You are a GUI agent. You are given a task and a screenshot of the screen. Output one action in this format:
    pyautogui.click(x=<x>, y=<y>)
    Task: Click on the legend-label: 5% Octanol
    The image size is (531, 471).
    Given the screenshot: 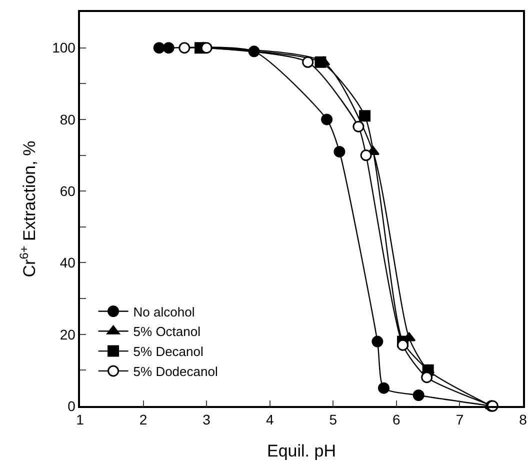 What is the action you would take?
    pyautogui.click(x=167, y=332)
    